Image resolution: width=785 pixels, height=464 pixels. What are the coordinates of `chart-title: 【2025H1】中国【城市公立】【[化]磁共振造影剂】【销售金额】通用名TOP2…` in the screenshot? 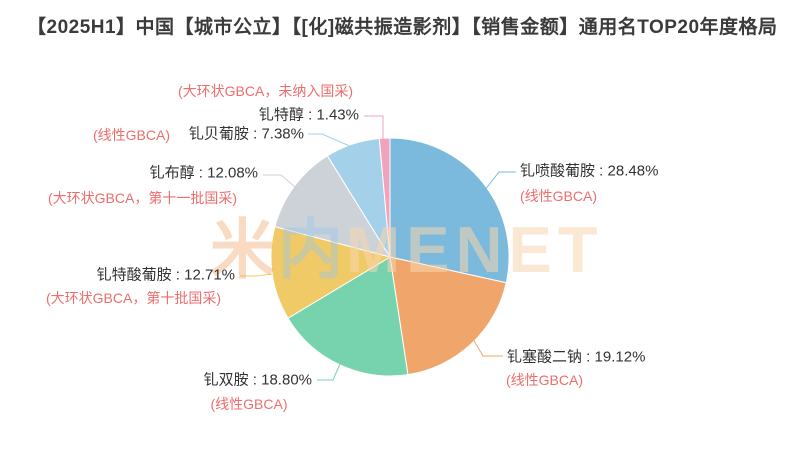 It's located at (402, 27).